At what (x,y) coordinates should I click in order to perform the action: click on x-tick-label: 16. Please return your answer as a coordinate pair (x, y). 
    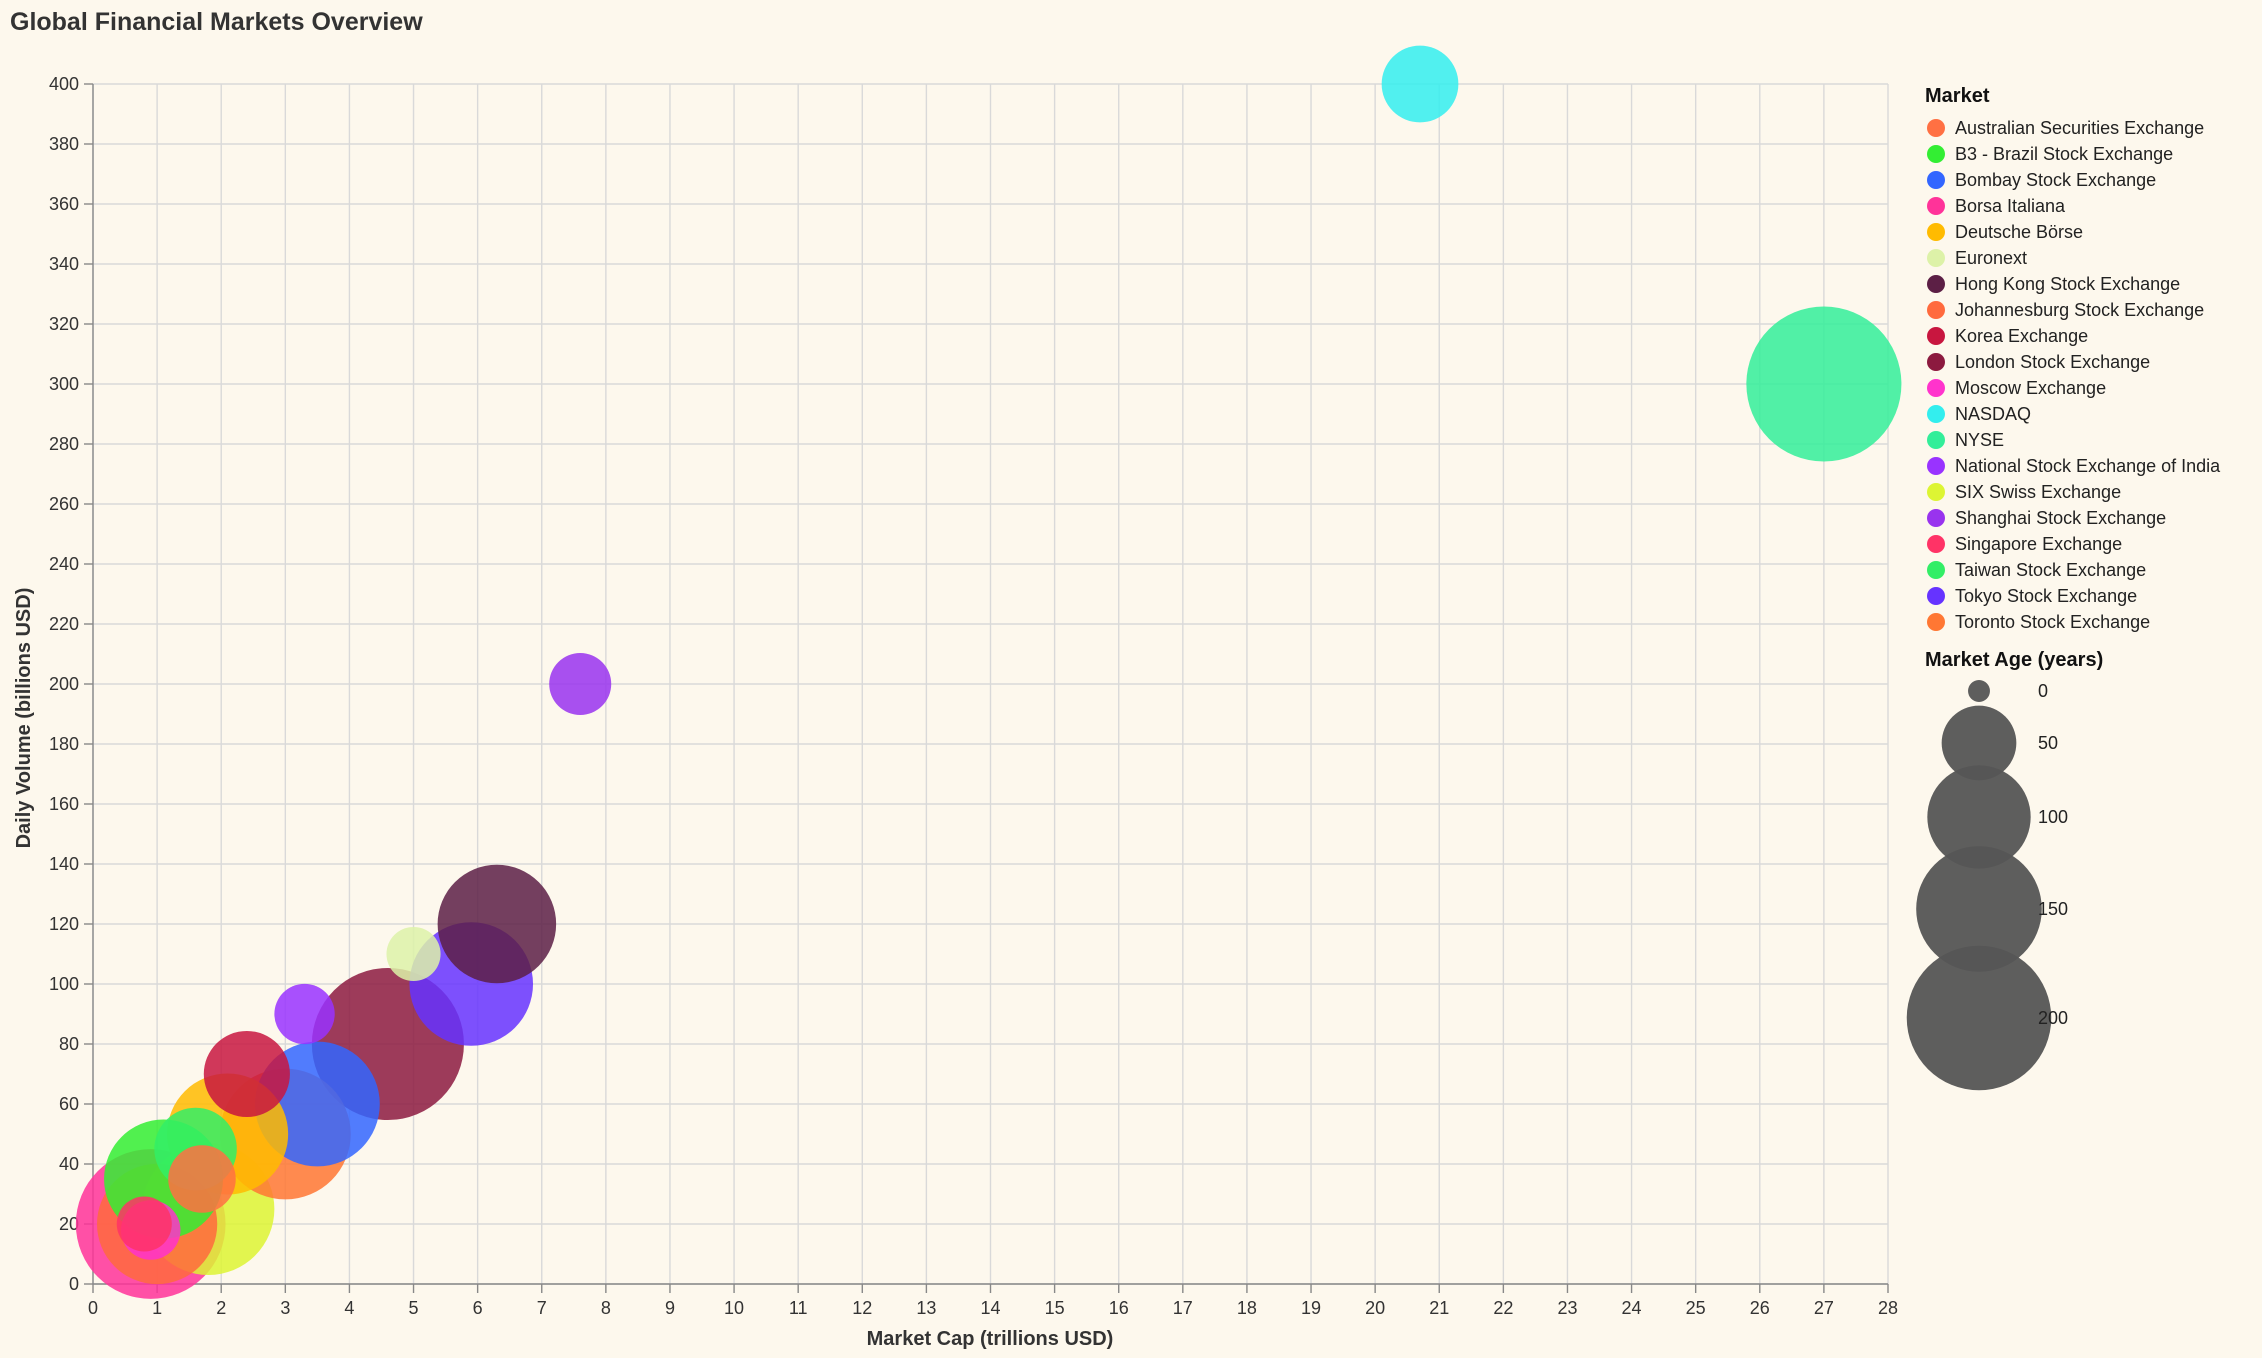
    Looking at the image, I should click on (1119, 1308).